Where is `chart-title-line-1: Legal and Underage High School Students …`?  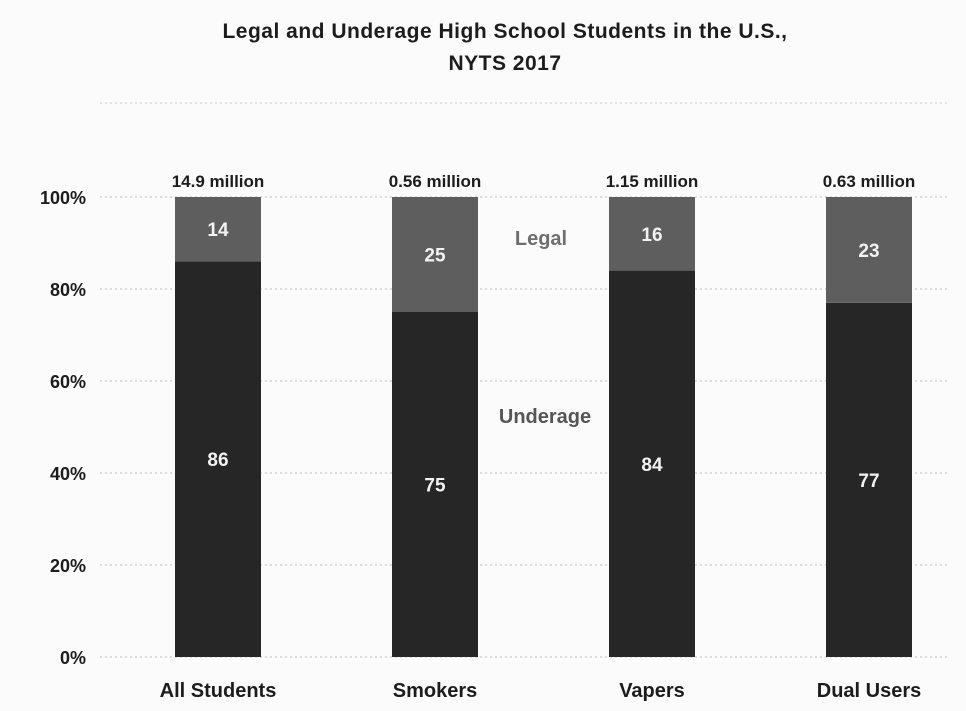
chart-title-line-1: Legal and Underage High School Students … is located at coordinates (504, 31).